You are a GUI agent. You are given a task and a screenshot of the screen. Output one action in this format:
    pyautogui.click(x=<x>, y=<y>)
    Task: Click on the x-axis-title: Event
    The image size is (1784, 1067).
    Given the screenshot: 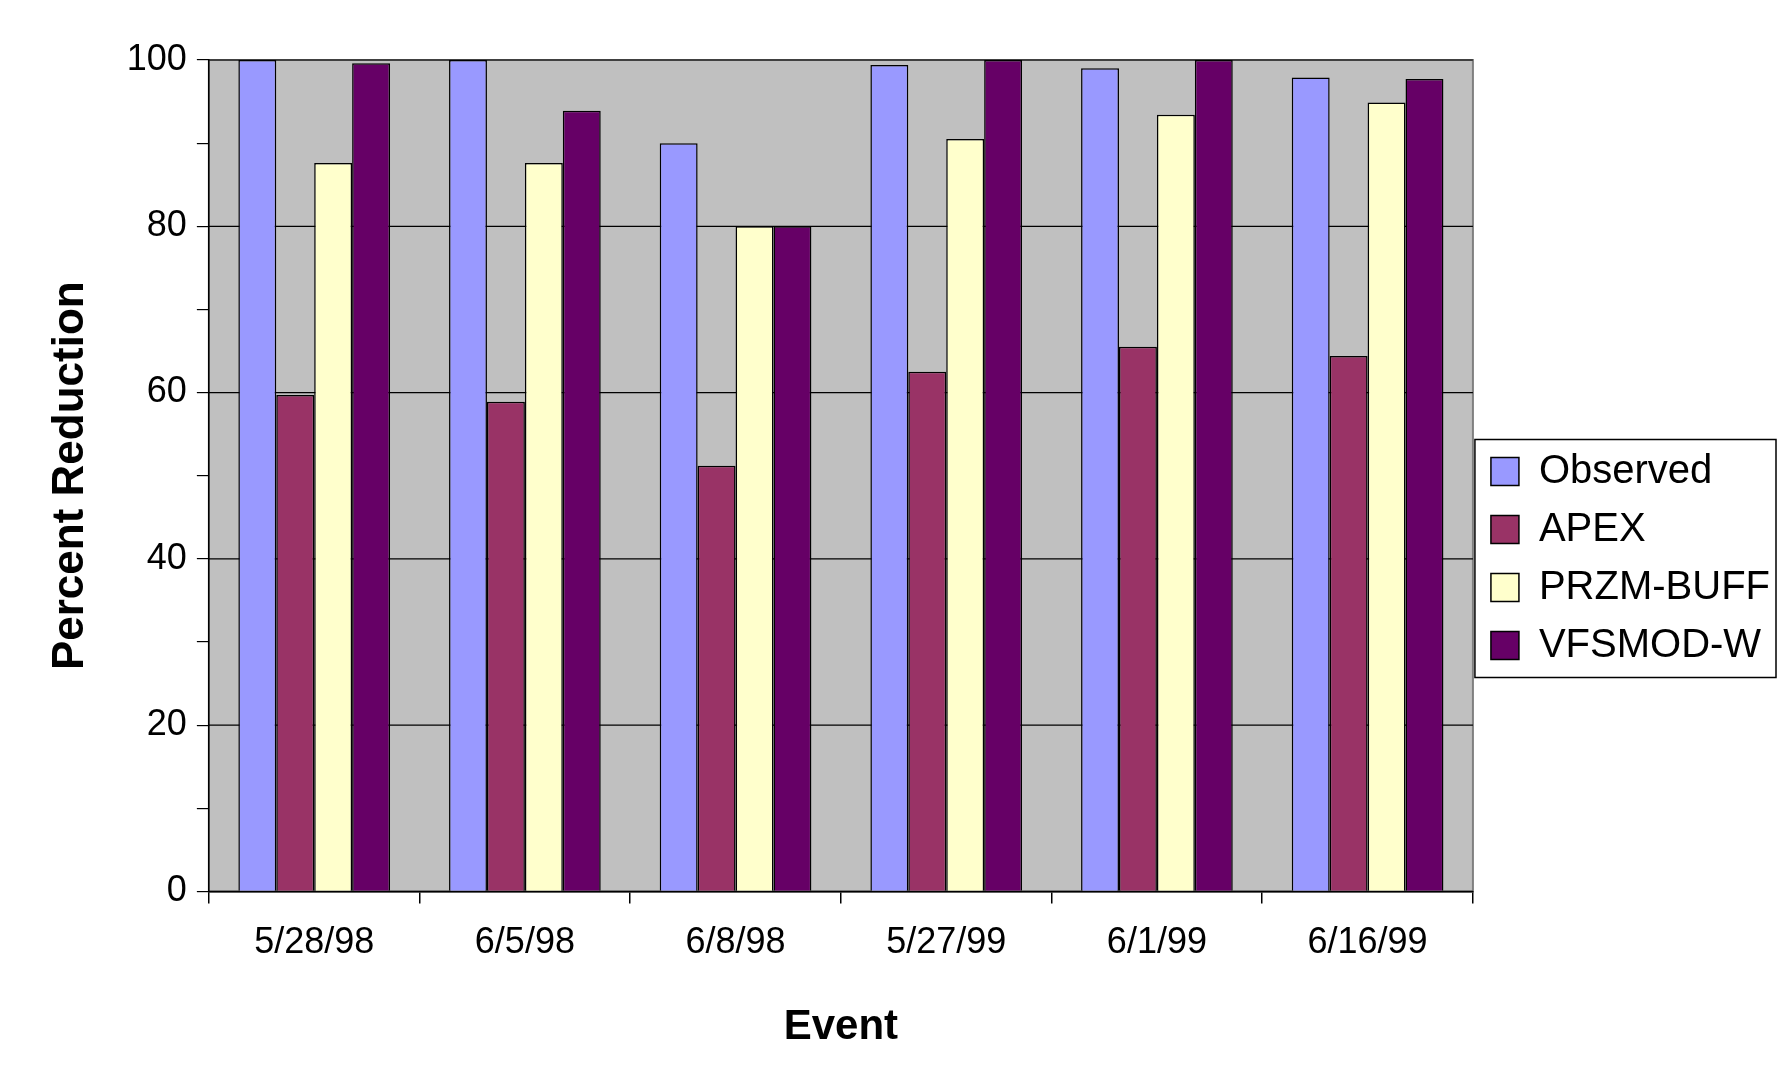 What is the action you would take?
    pyautogui.click(x=841, y=1025)
    